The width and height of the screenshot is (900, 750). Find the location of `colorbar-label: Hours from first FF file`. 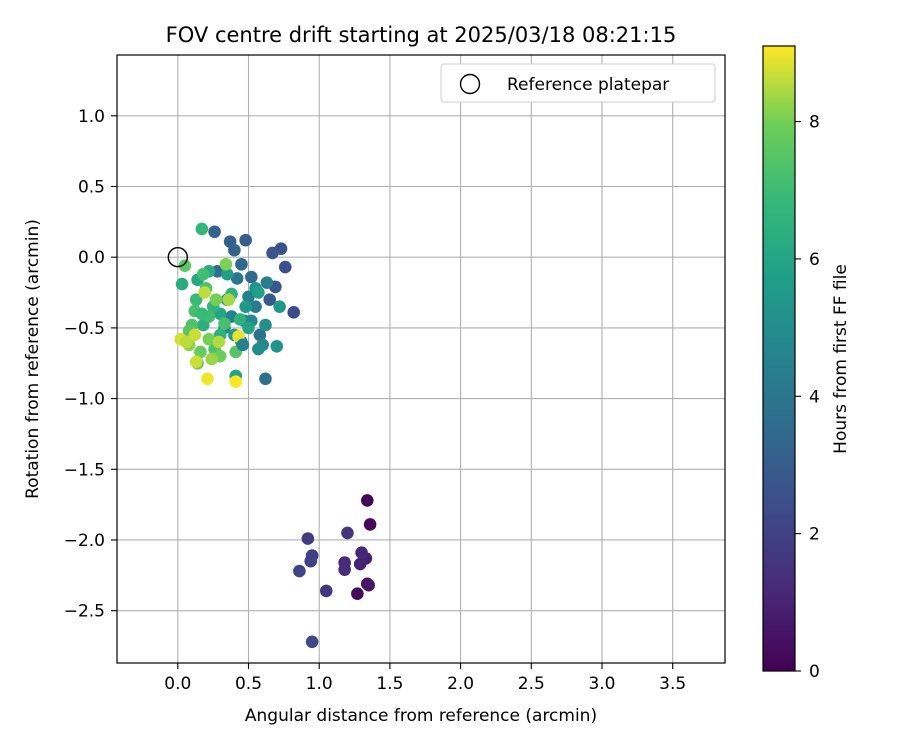

colorbar-label: Hours from first FF file is located at coordinates (841, 359).